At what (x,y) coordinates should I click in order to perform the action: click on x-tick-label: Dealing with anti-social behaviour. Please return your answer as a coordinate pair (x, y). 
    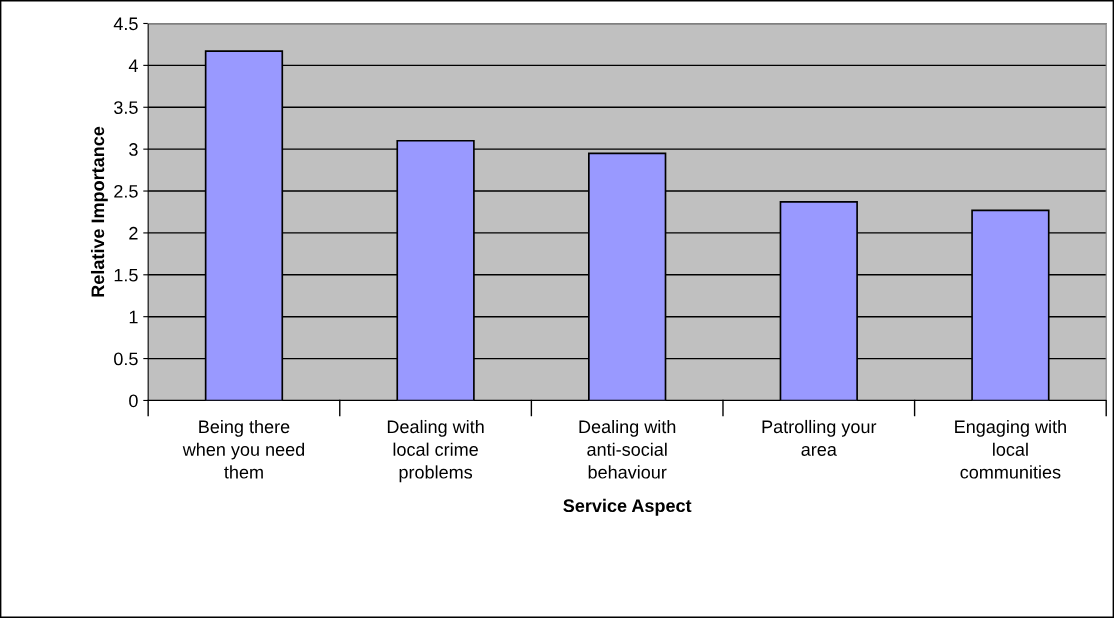
    Looking at the image, I should click on (627, 449).